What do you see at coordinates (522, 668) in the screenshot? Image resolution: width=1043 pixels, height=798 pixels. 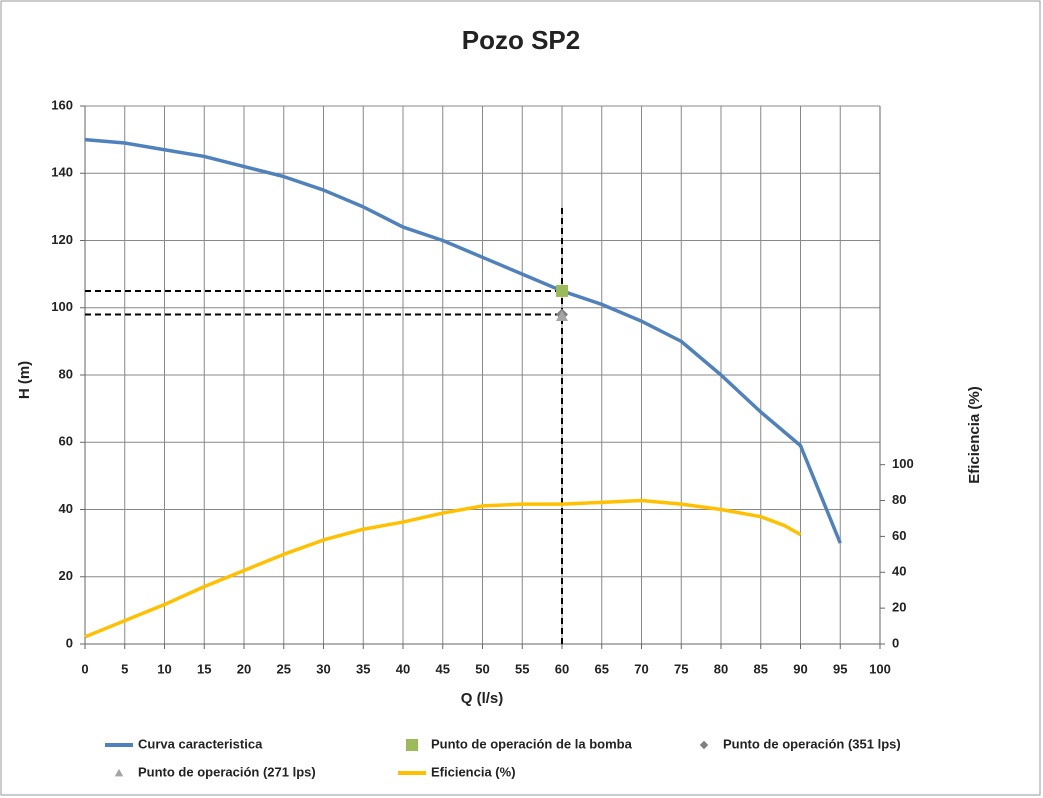 I see `x-tick-label: 55` at bounding box center [522, 668].